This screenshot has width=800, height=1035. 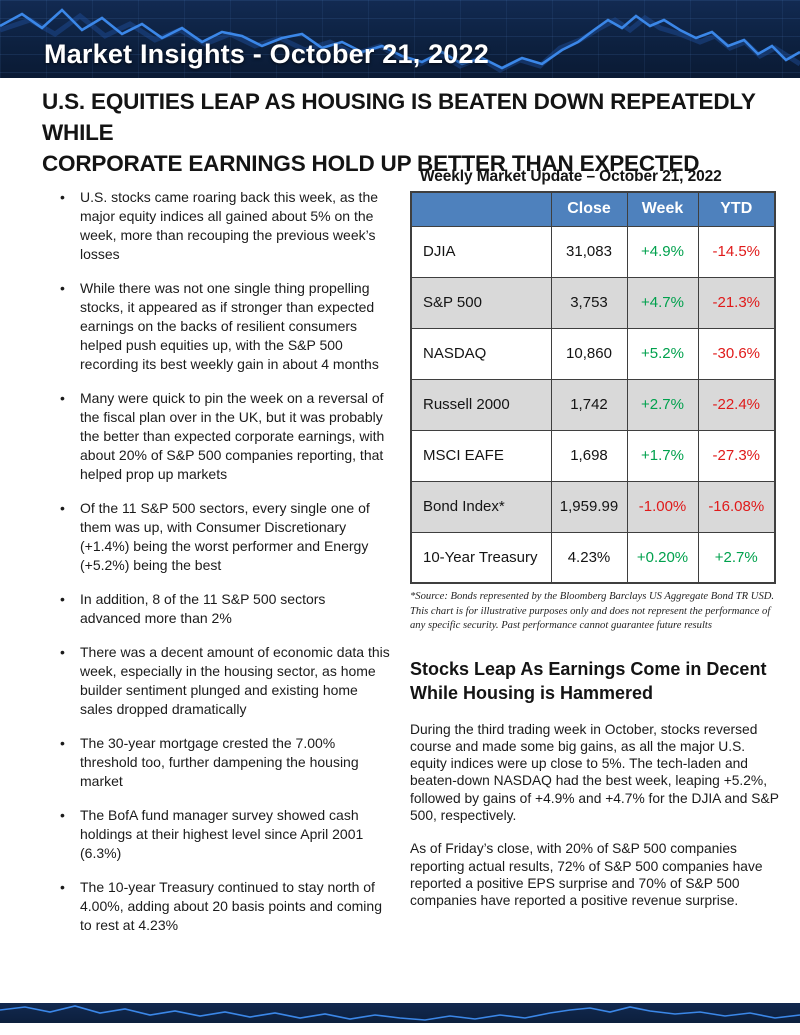 What do you see at coordinates (662, 353) in the screenshot?
I see `week-cell: +5.2%` at bounding box center [662, 353].